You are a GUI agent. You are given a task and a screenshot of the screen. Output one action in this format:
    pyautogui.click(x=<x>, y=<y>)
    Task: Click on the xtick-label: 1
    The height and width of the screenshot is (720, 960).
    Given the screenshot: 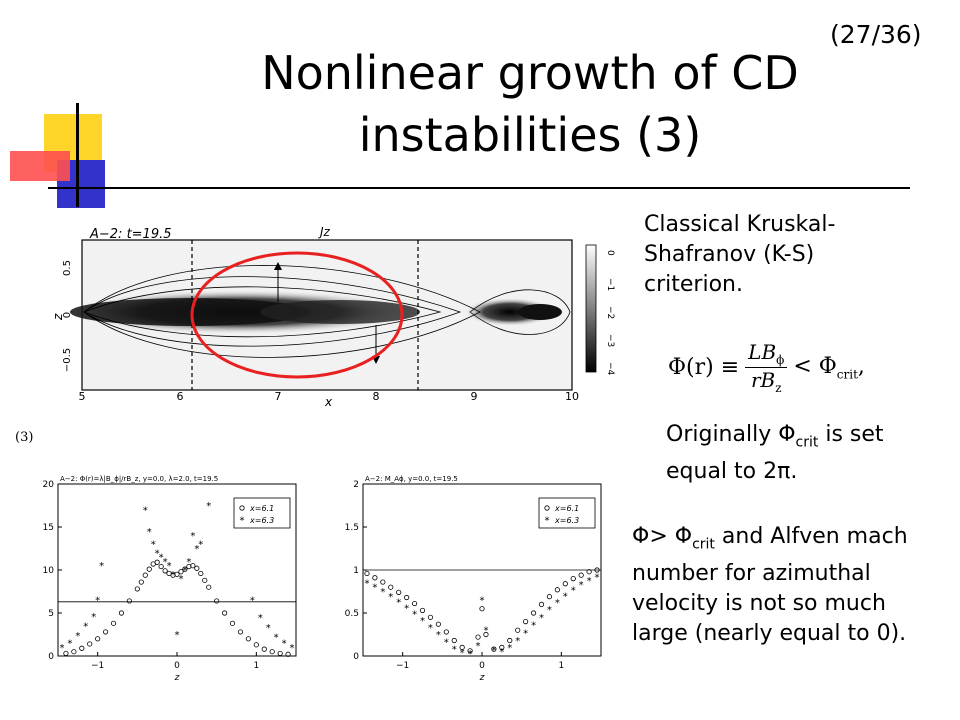 What is the action you would take?
    pyautogui.click(x=256, y=666)
    